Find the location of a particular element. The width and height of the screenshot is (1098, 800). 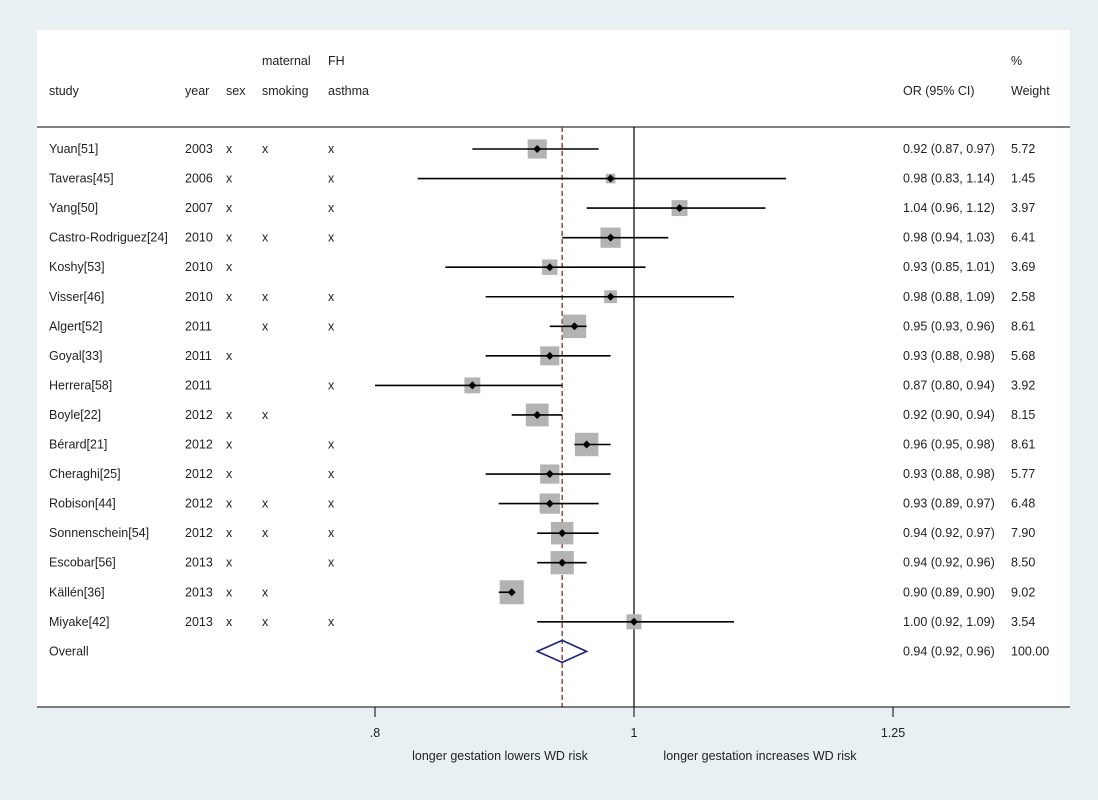

overall-weight: 100.00 is located at coordinates (1030, 651).